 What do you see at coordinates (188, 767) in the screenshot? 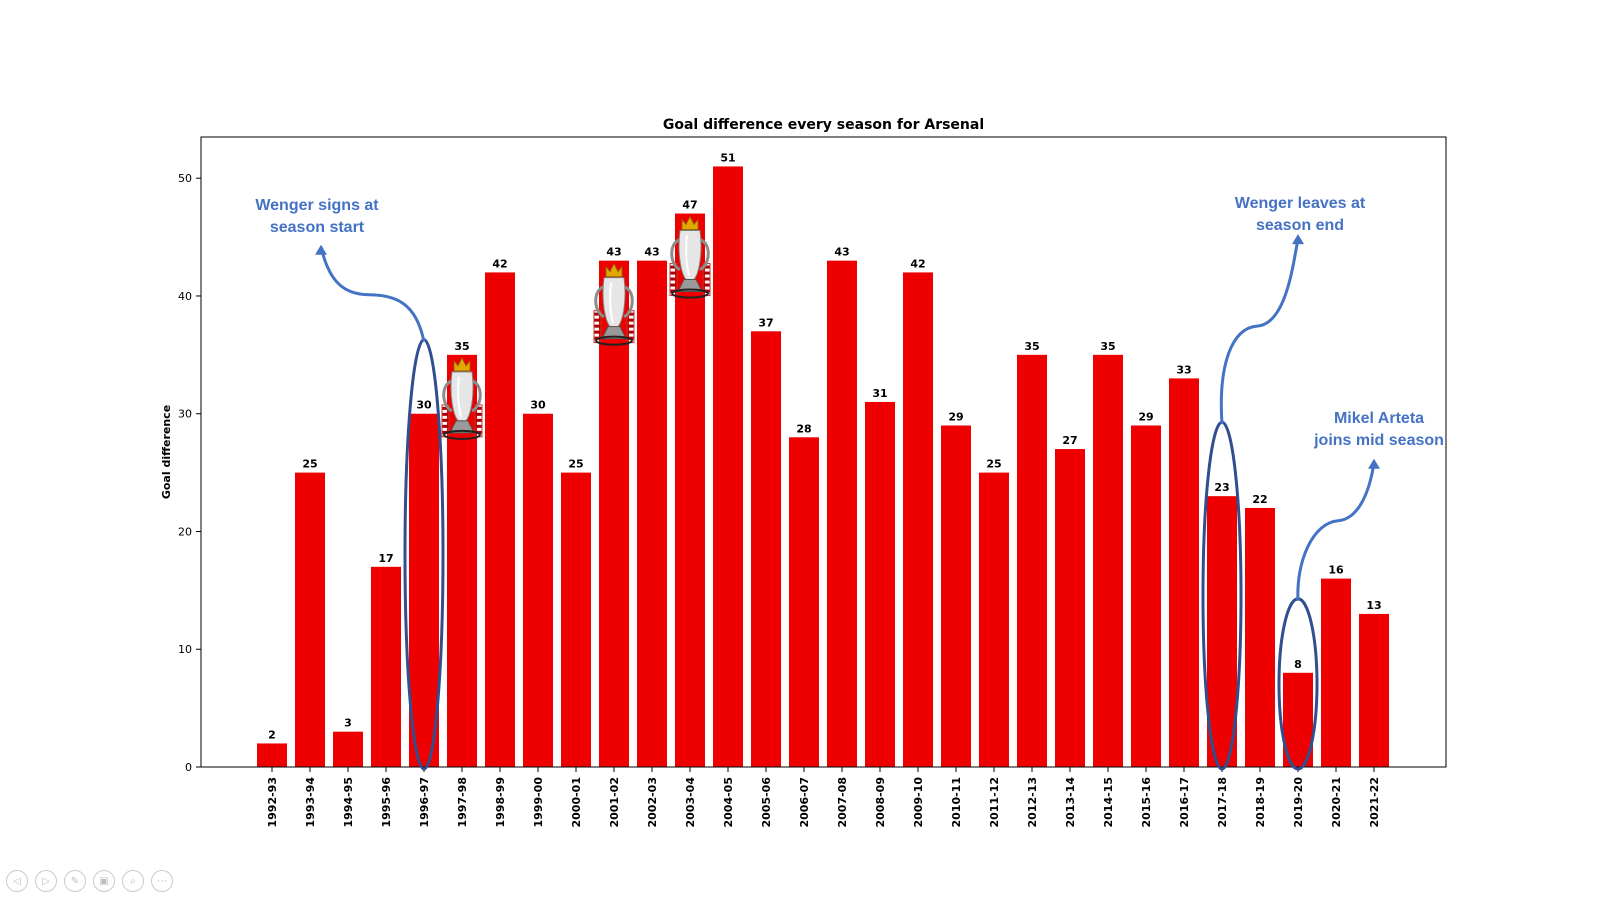
I see `y-tick-label-0: 0` at bounding box center [188, 767].